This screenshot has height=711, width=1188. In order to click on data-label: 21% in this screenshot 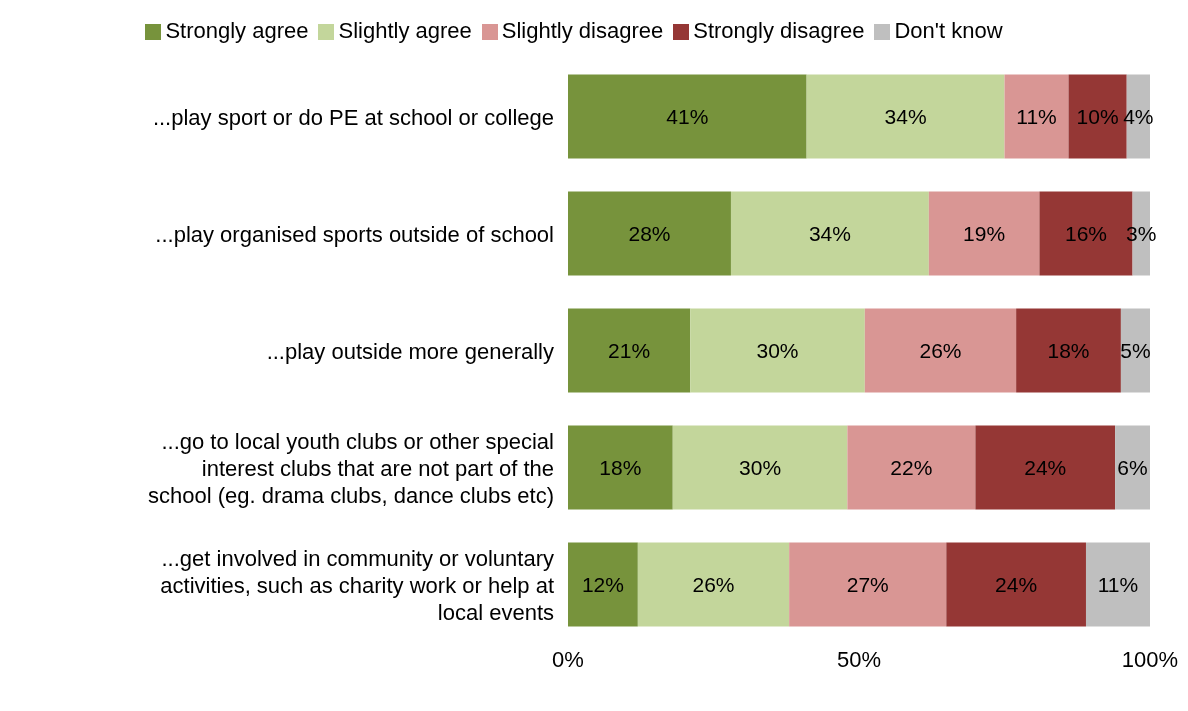, I will do `click(629, 350)`.